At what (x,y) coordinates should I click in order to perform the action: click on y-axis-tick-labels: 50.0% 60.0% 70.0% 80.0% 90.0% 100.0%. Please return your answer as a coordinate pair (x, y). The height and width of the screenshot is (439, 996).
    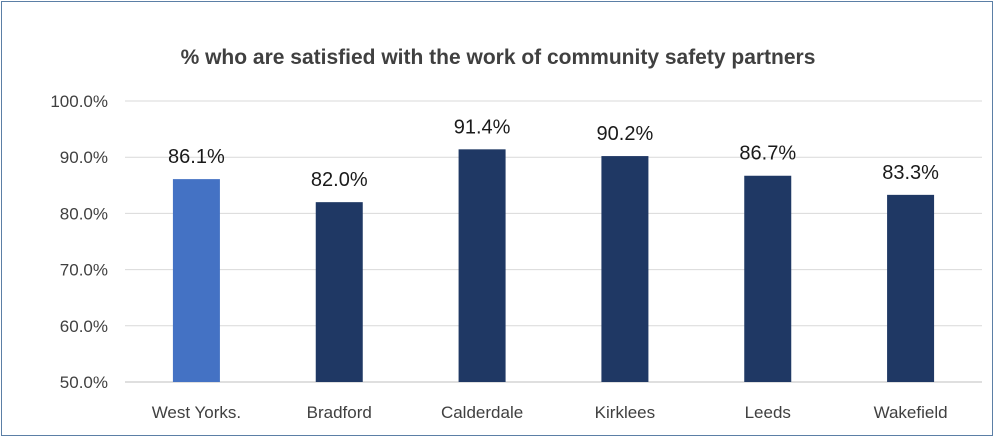
    Looking at the image, I should click on (79, 242).